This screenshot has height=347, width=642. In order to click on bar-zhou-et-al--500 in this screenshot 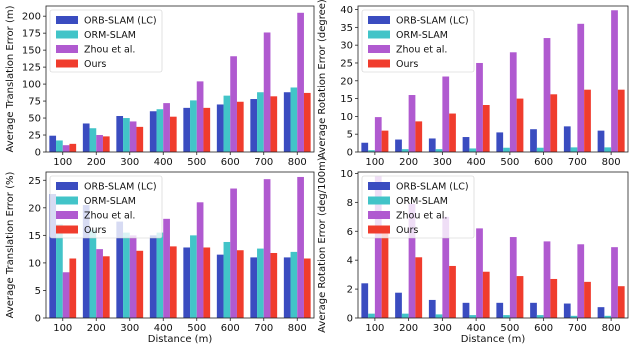, I will do `click(513, 277)`.